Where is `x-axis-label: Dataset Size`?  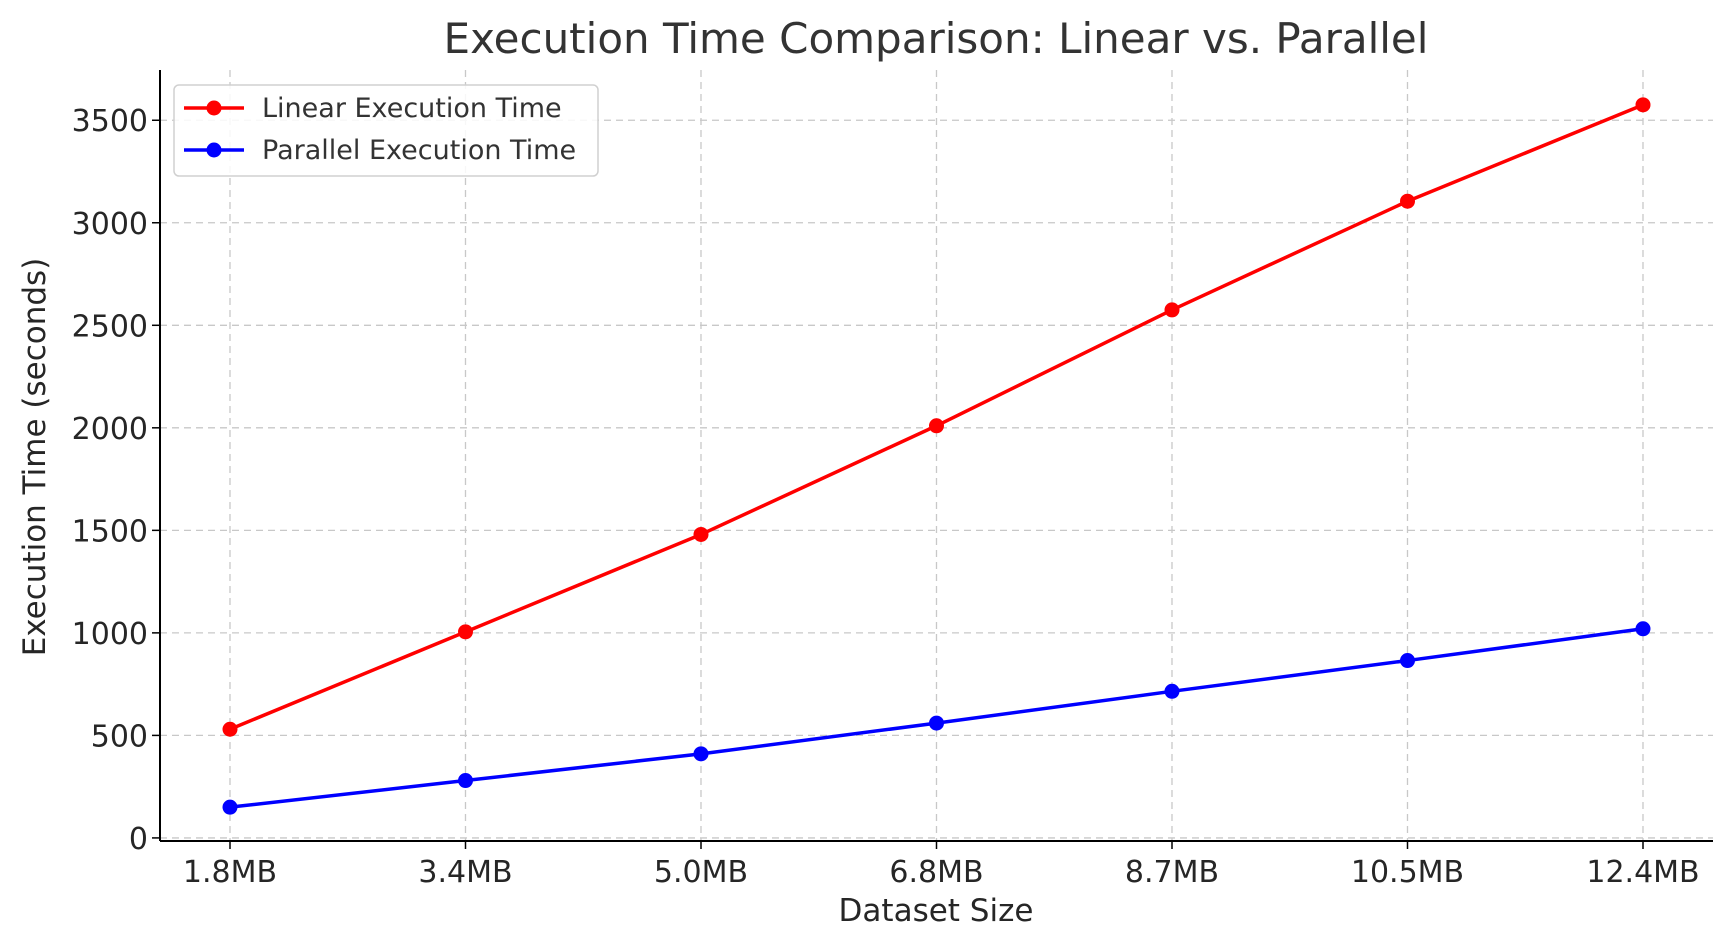
x-axis-label: Dataset Size is located at coordinates (936, 911).